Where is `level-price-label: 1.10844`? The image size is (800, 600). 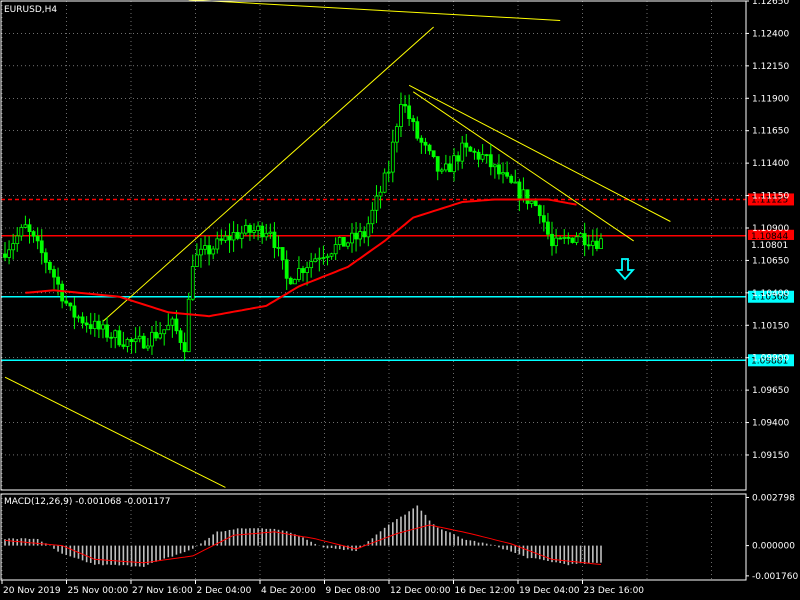 level-price-label: 1.10844 is located at coordinates (769, 237).